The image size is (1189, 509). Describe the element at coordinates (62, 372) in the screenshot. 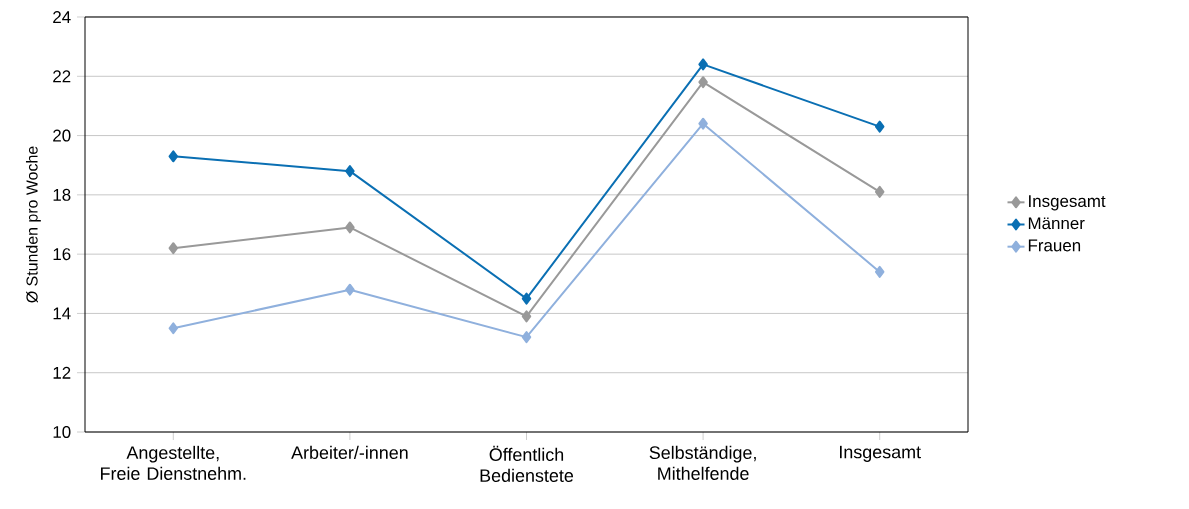

I see `y-tick-label: 12` at that location.